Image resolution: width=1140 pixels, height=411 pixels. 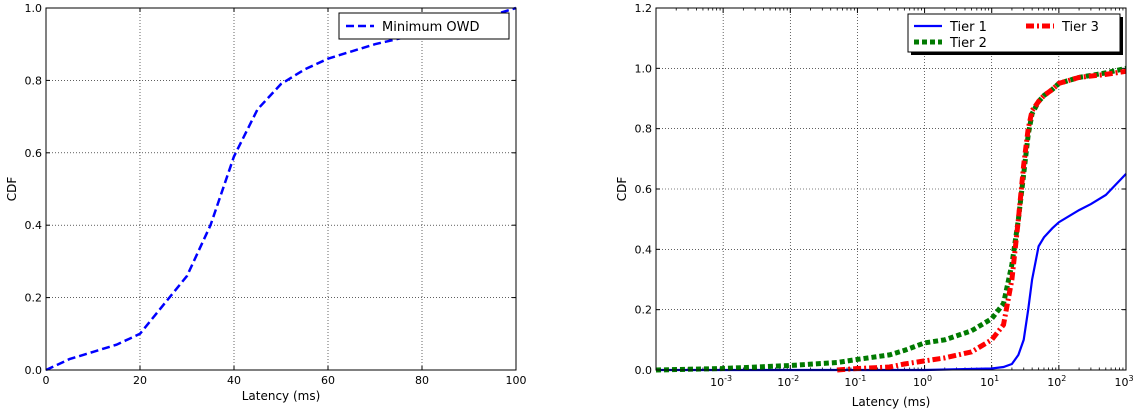 What do you see at coordinates (1063, 378) in the screenshot?
I see `x-tick-exponent: 2` at bounding box center [1063, 378].